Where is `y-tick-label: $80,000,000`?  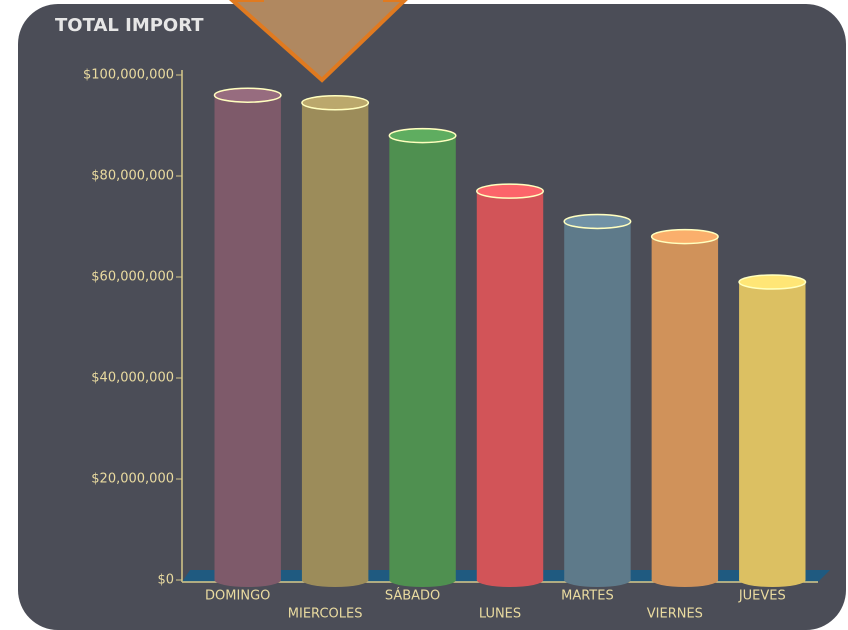
y-tick-label: $80,000,000 is located at coordinates (132, 176).